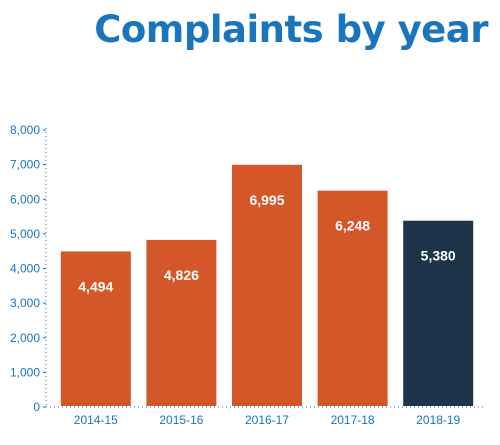 The height and width of the screenshot is (445, 500). Describe the element at coordinates (25, 372) in the screenshot. I see `y-tick-label: 1,000` at that location.